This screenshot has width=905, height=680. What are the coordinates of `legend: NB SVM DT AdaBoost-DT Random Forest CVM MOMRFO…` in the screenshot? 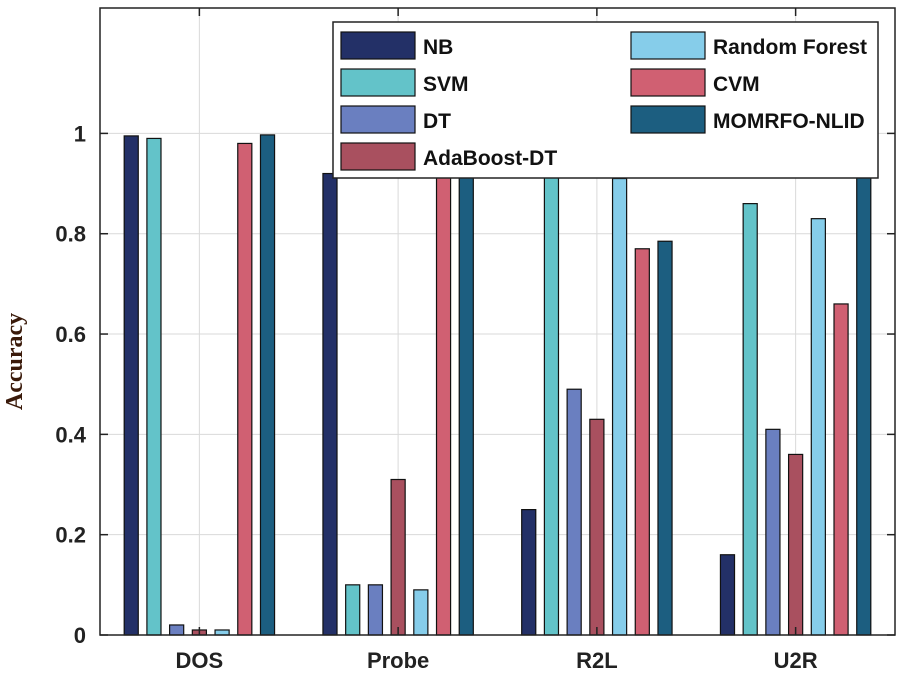 It's located at (605, 100).